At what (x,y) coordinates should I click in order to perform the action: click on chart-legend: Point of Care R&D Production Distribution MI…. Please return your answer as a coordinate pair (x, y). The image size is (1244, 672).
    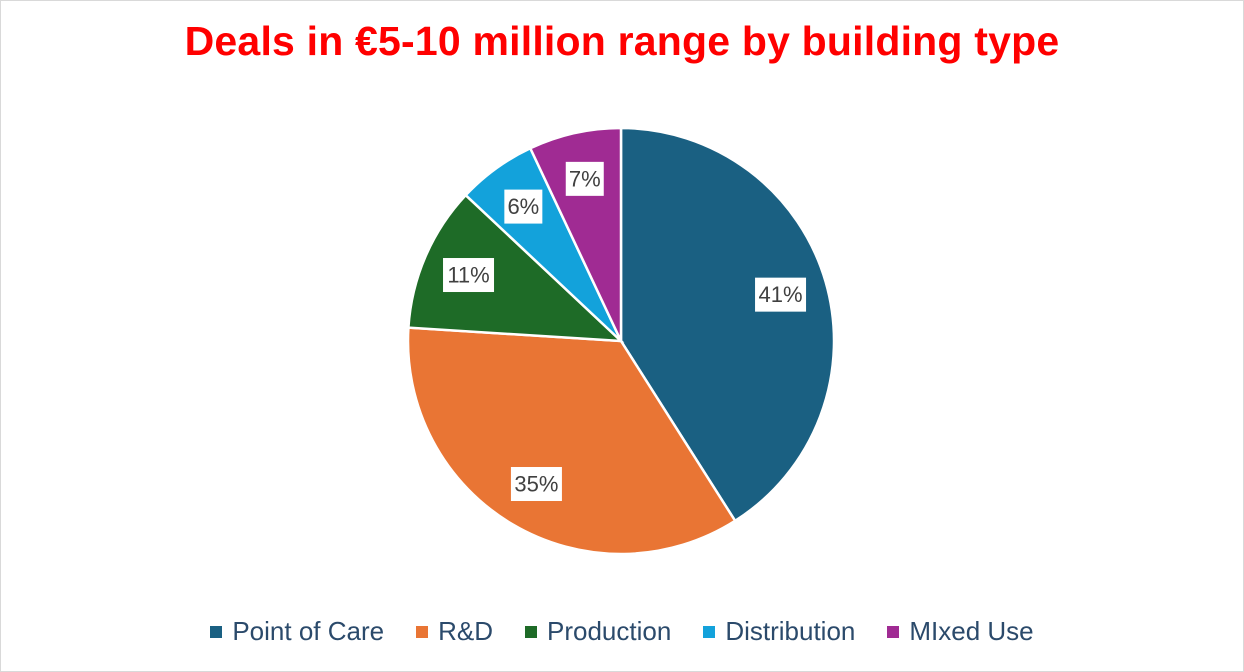
    Looking at the image, I should click on (622, 631).